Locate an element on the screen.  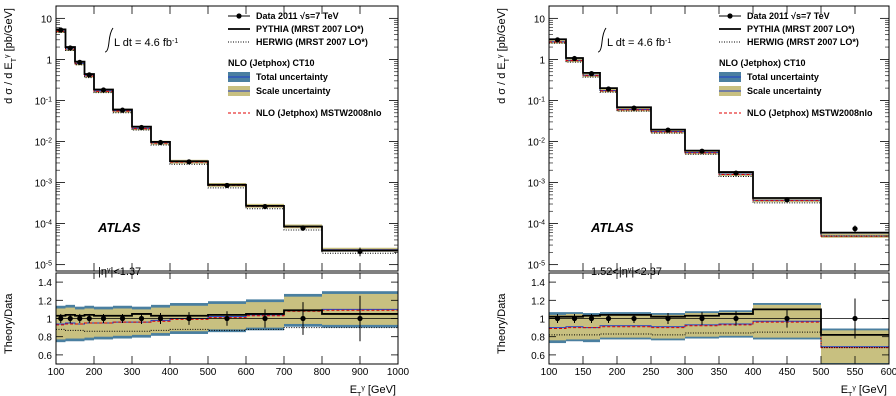
atlas-label: ATLAS is located at coordinates (119, 227).